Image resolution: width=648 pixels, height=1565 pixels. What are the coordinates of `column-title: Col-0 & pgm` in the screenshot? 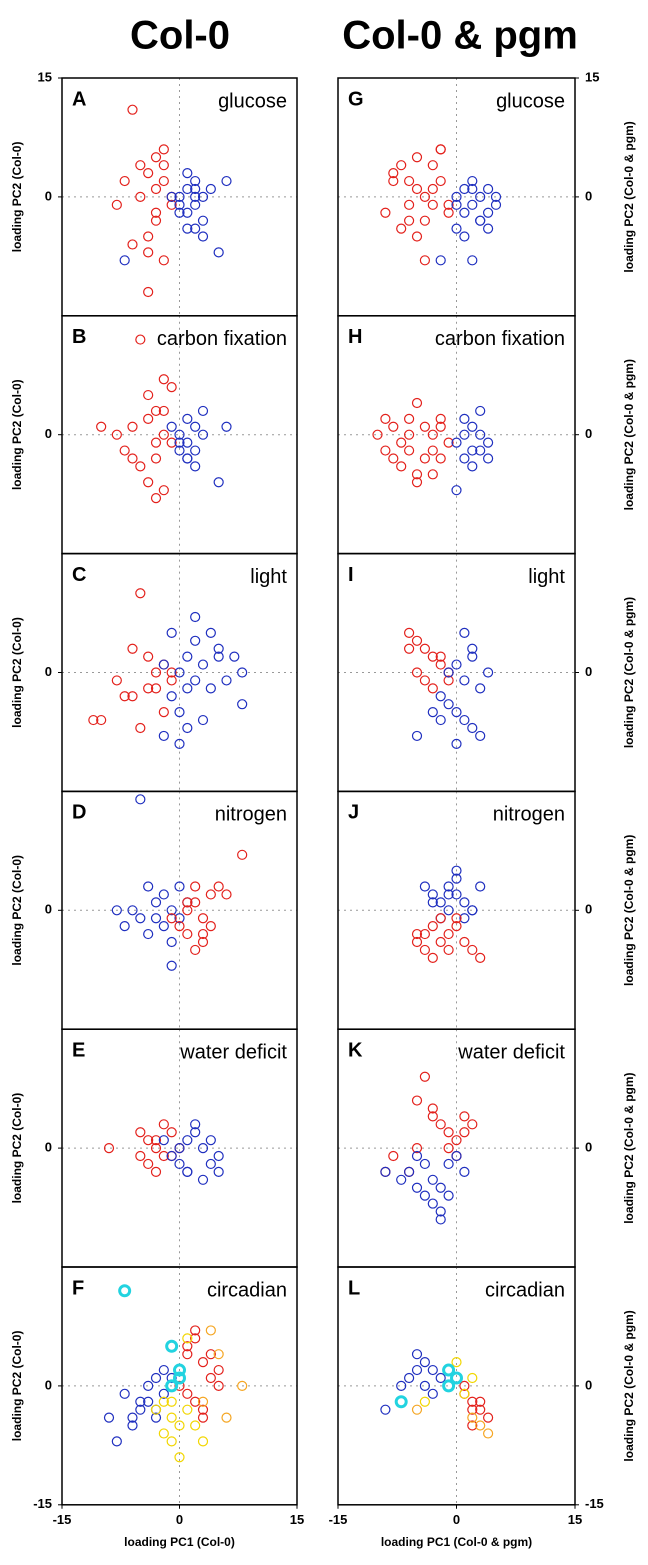 It's located at (460, 36).